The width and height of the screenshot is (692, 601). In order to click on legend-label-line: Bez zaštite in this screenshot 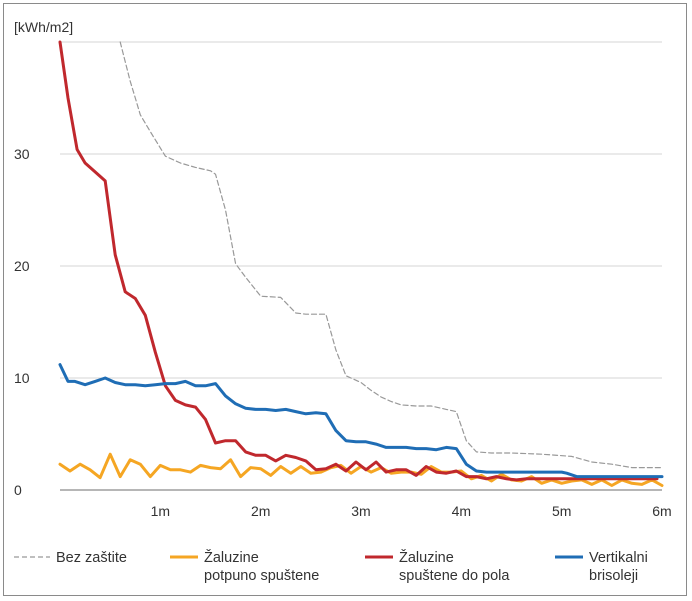, I will do `click(91, 558)`.